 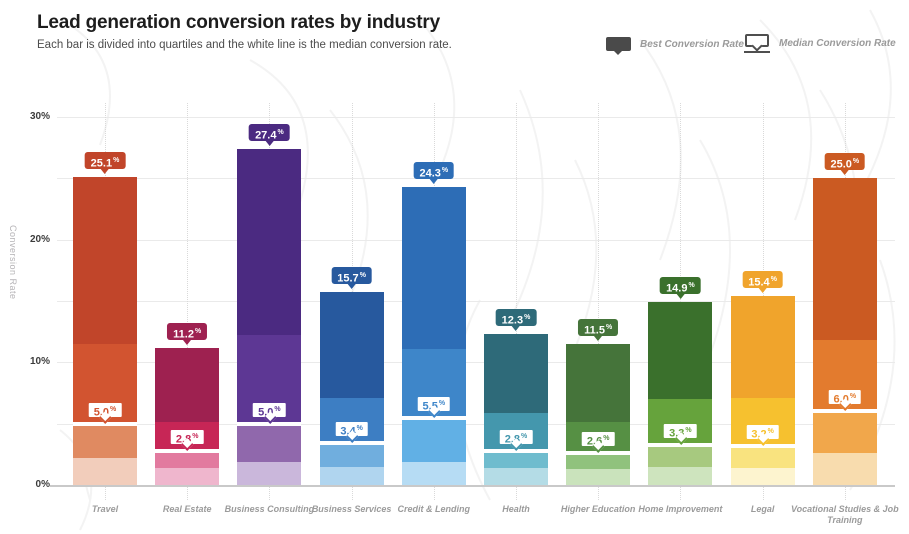 What do you see at coordinates (39, 116) in the screenshot?
I see `y-tick-label: 30%` at bounding box center [39, 116].